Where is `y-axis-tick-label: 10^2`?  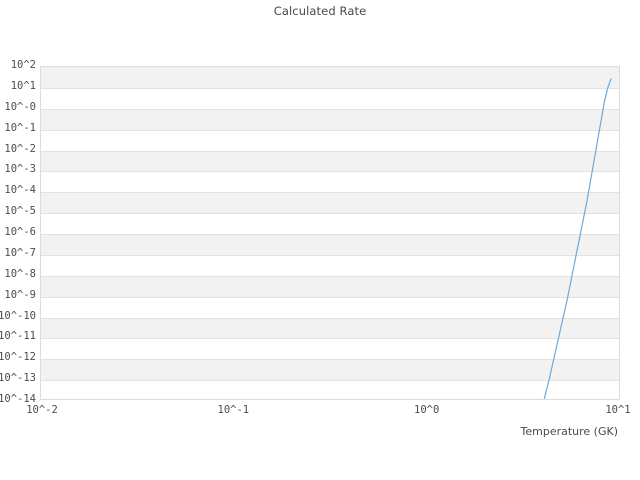
y-axis-tick-label: 10^2 is located at coordinates (23, 65).